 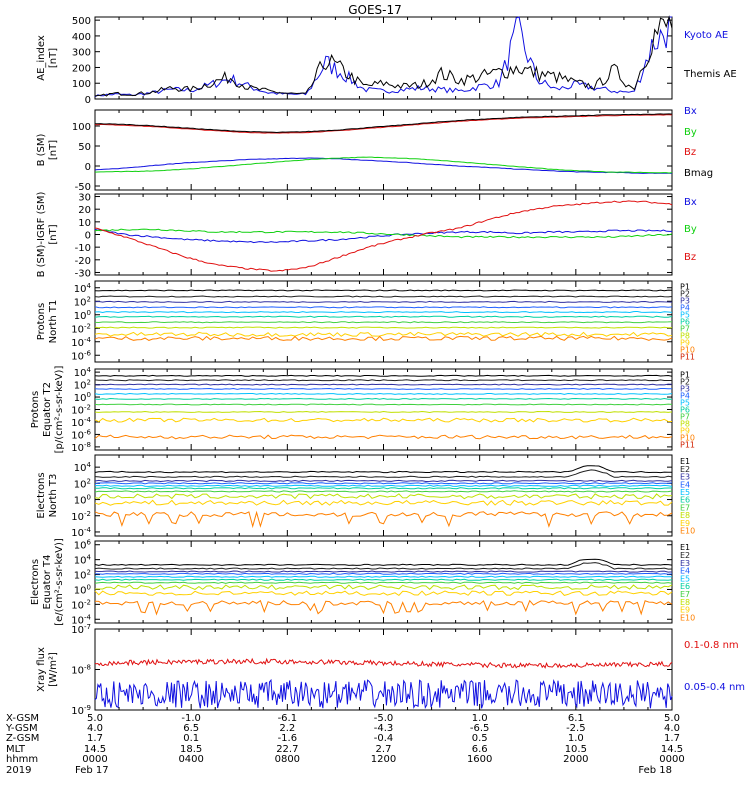 What do you see at coordinates (83, 288) in the screenshot?
I see `ytick-label-pt1: 10⁴` at bounding box center [83, 288].